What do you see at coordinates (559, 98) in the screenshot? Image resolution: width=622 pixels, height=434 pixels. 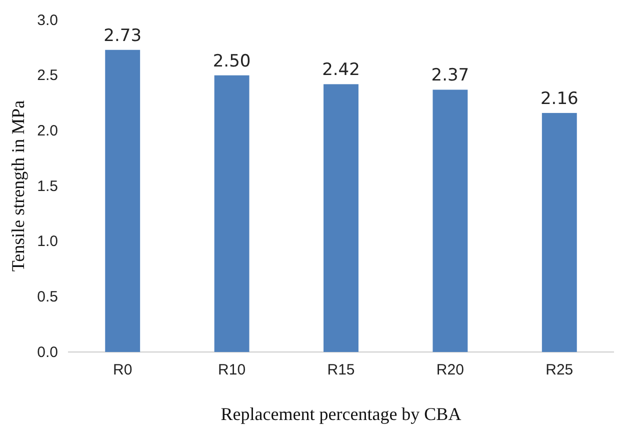 I see `data-label: 2.16` at bounding box center [559, 98].